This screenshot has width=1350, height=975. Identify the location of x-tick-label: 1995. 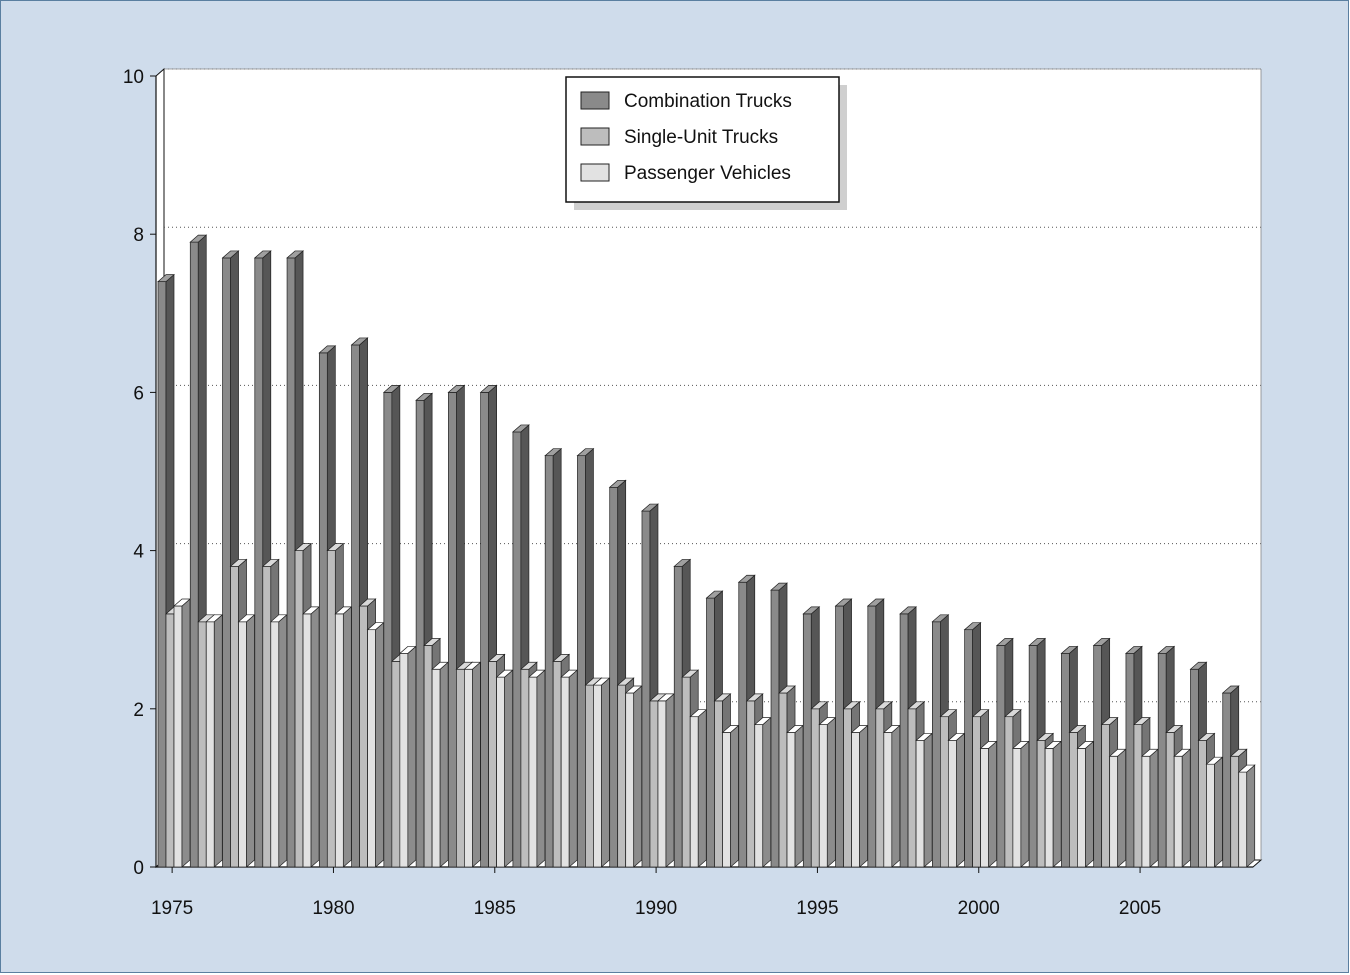
(817, 908).